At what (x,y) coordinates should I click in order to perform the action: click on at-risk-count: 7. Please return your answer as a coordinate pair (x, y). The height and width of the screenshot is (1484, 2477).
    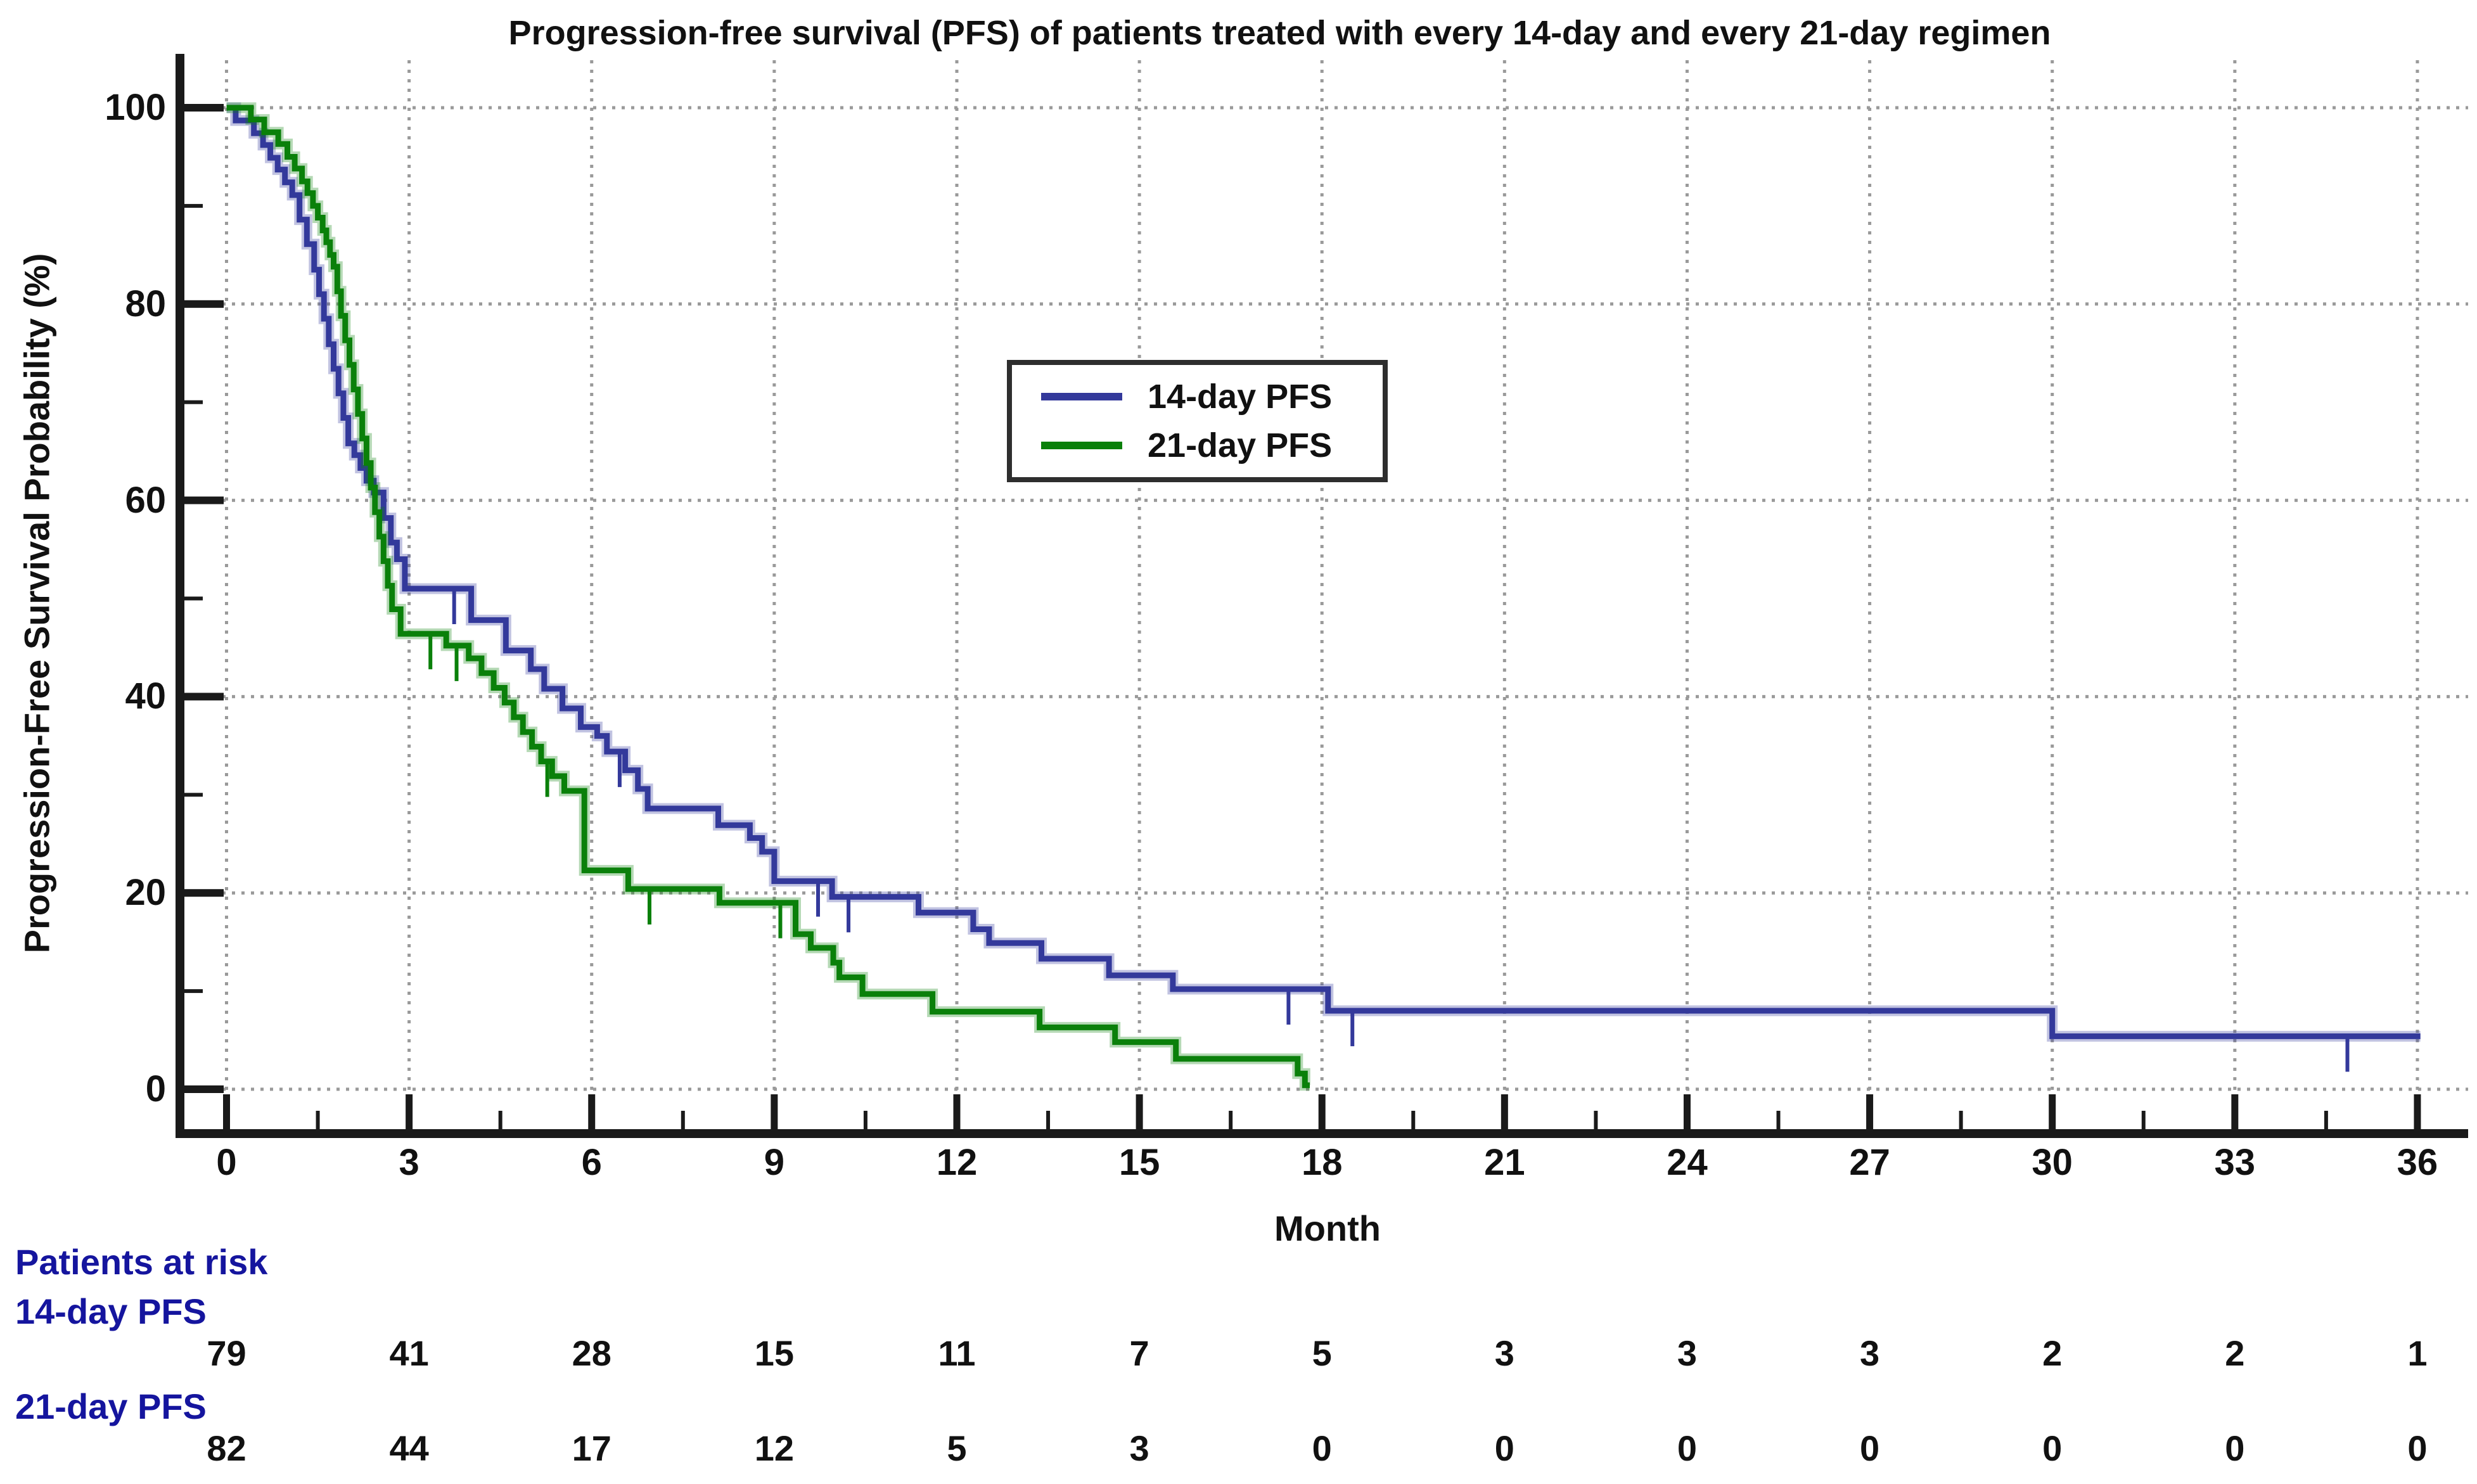
    Looking at the image, I should click on (1139, 1353).